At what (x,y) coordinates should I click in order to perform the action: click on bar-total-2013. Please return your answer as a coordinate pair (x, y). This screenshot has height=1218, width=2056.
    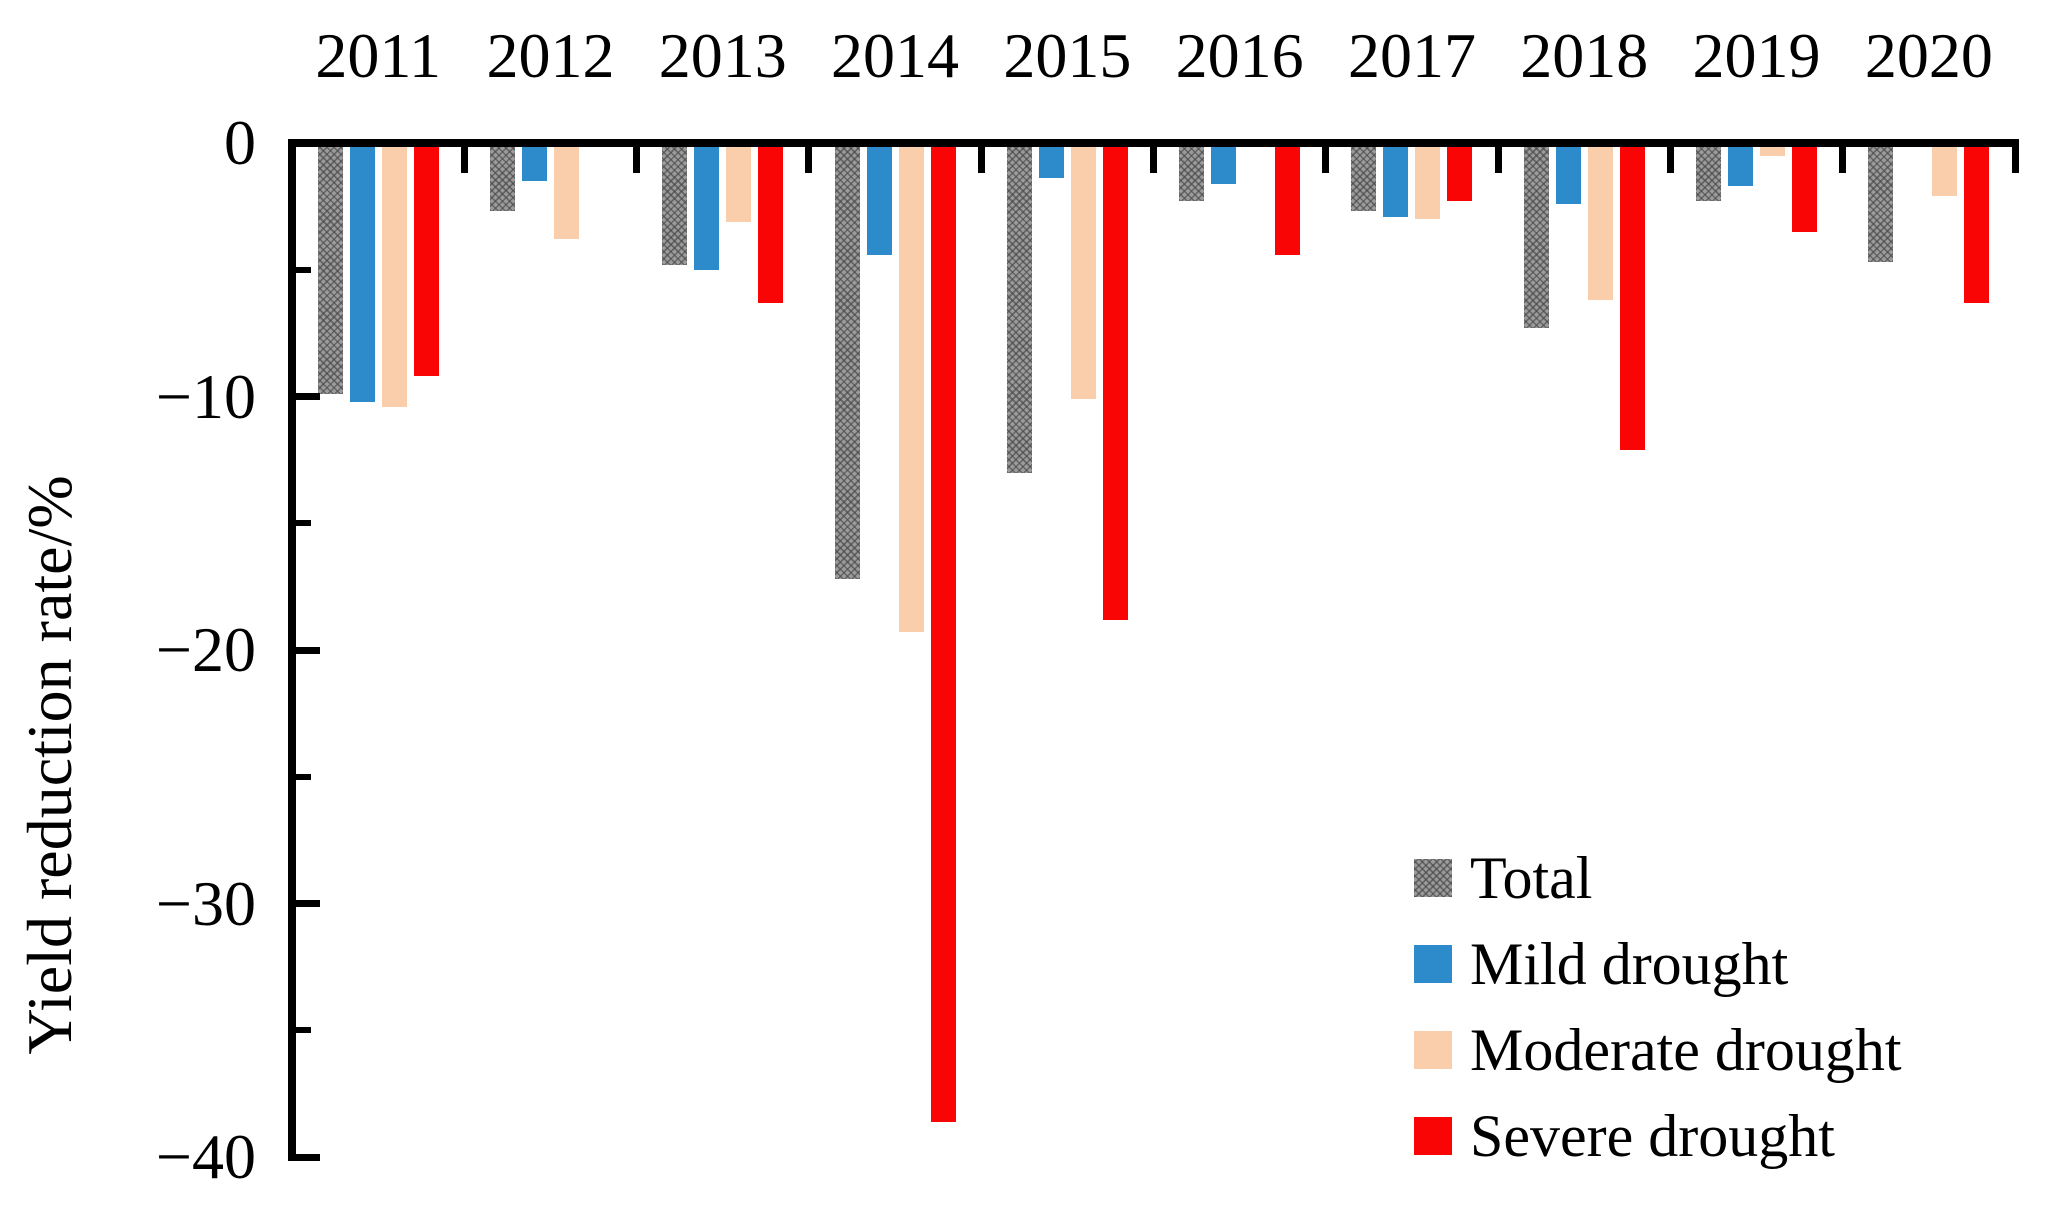
    Looking at the image, I should click on (675, 204).